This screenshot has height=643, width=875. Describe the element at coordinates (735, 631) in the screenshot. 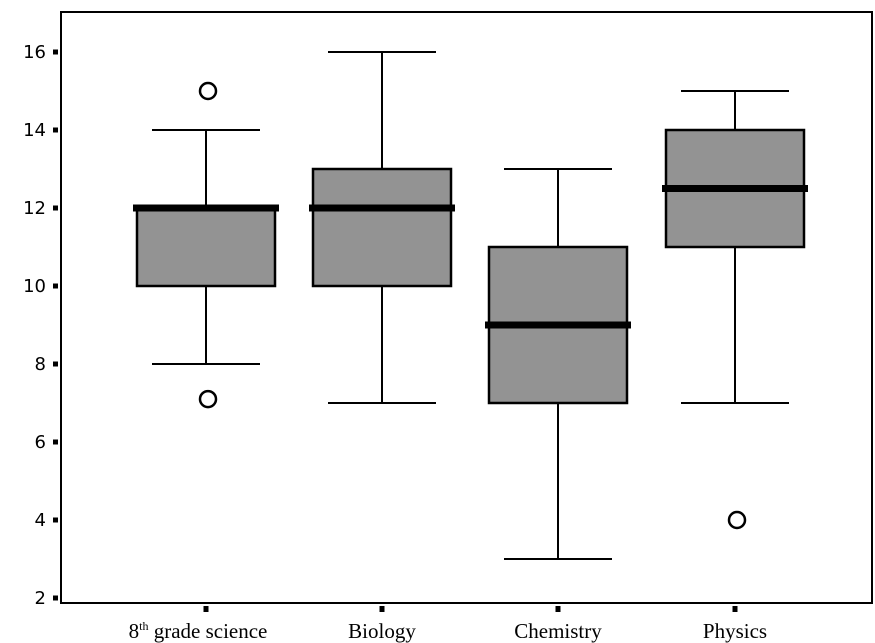

I see `x-tick-label: Physics` at that location.